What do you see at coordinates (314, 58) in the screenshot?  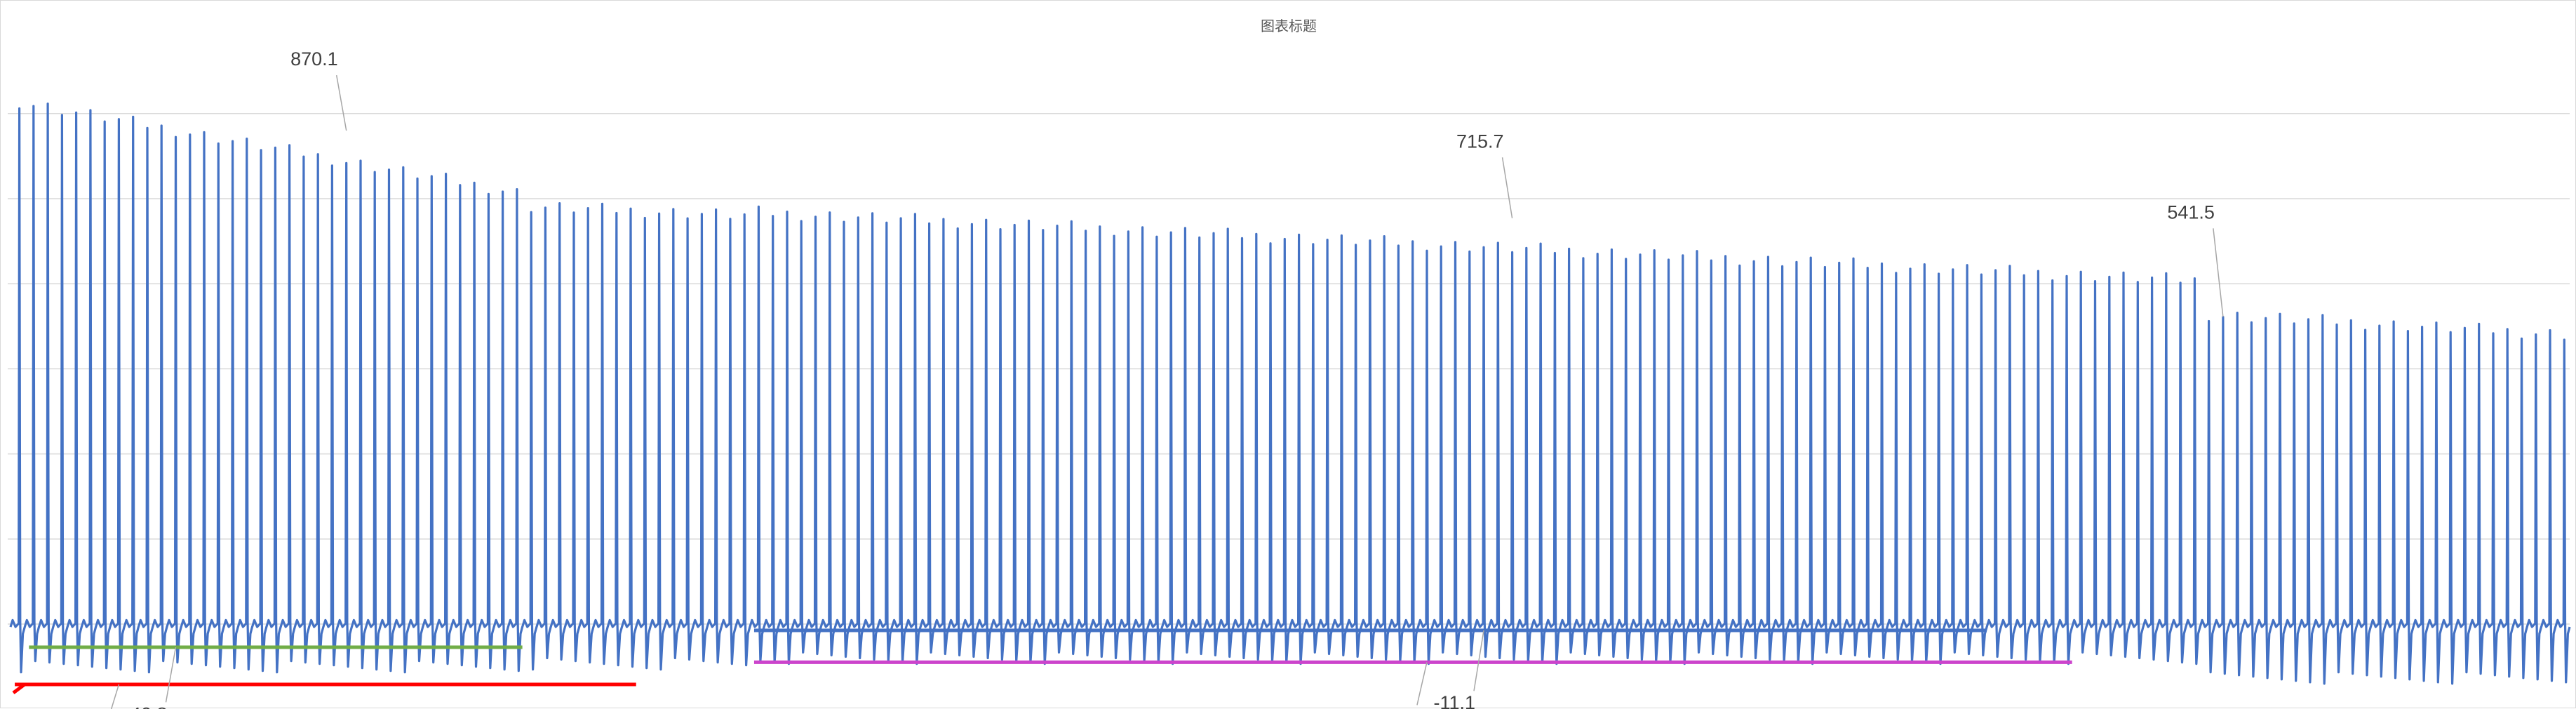 I see `data-label: 870.1` at bounding box center [314, 58].